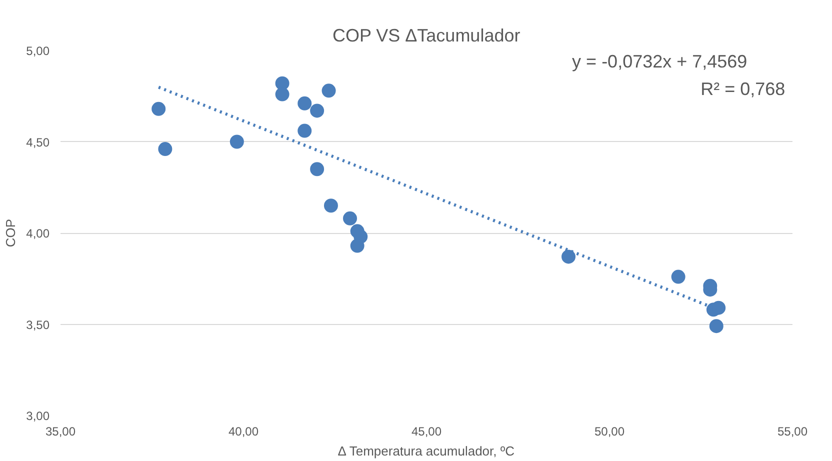 The height and width of the screenshot is (461, 832). Describe the element at coordinates (792, 431) in the screenshot. I see `x-tick-label: 55,00` at that location.